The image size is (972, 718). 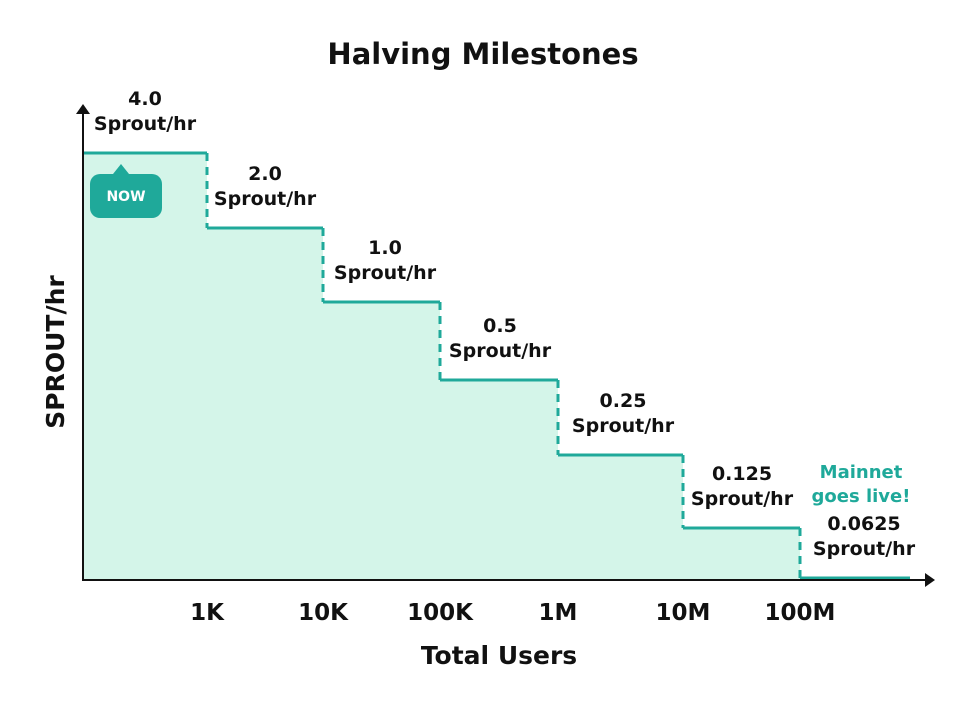 I want to click on y-axis-arrow, so click(x=83, y=109).